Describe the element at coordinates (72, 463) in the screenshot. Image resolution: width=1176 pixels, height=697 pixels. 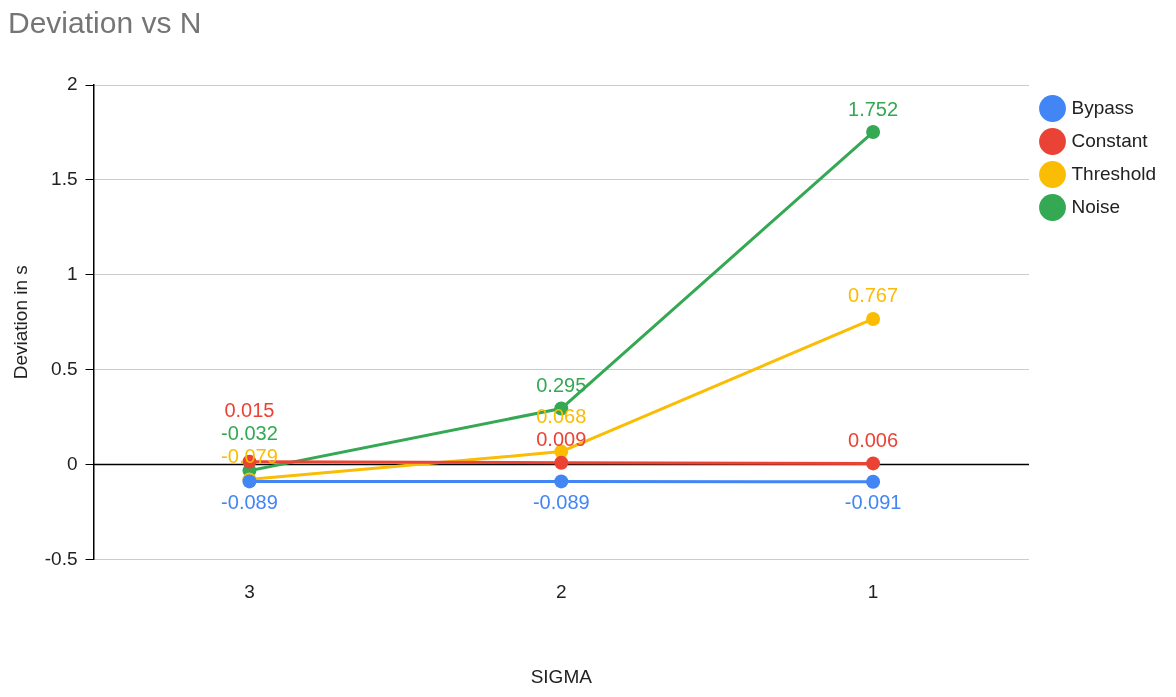
I see `y-tick-label: 0` at that location.